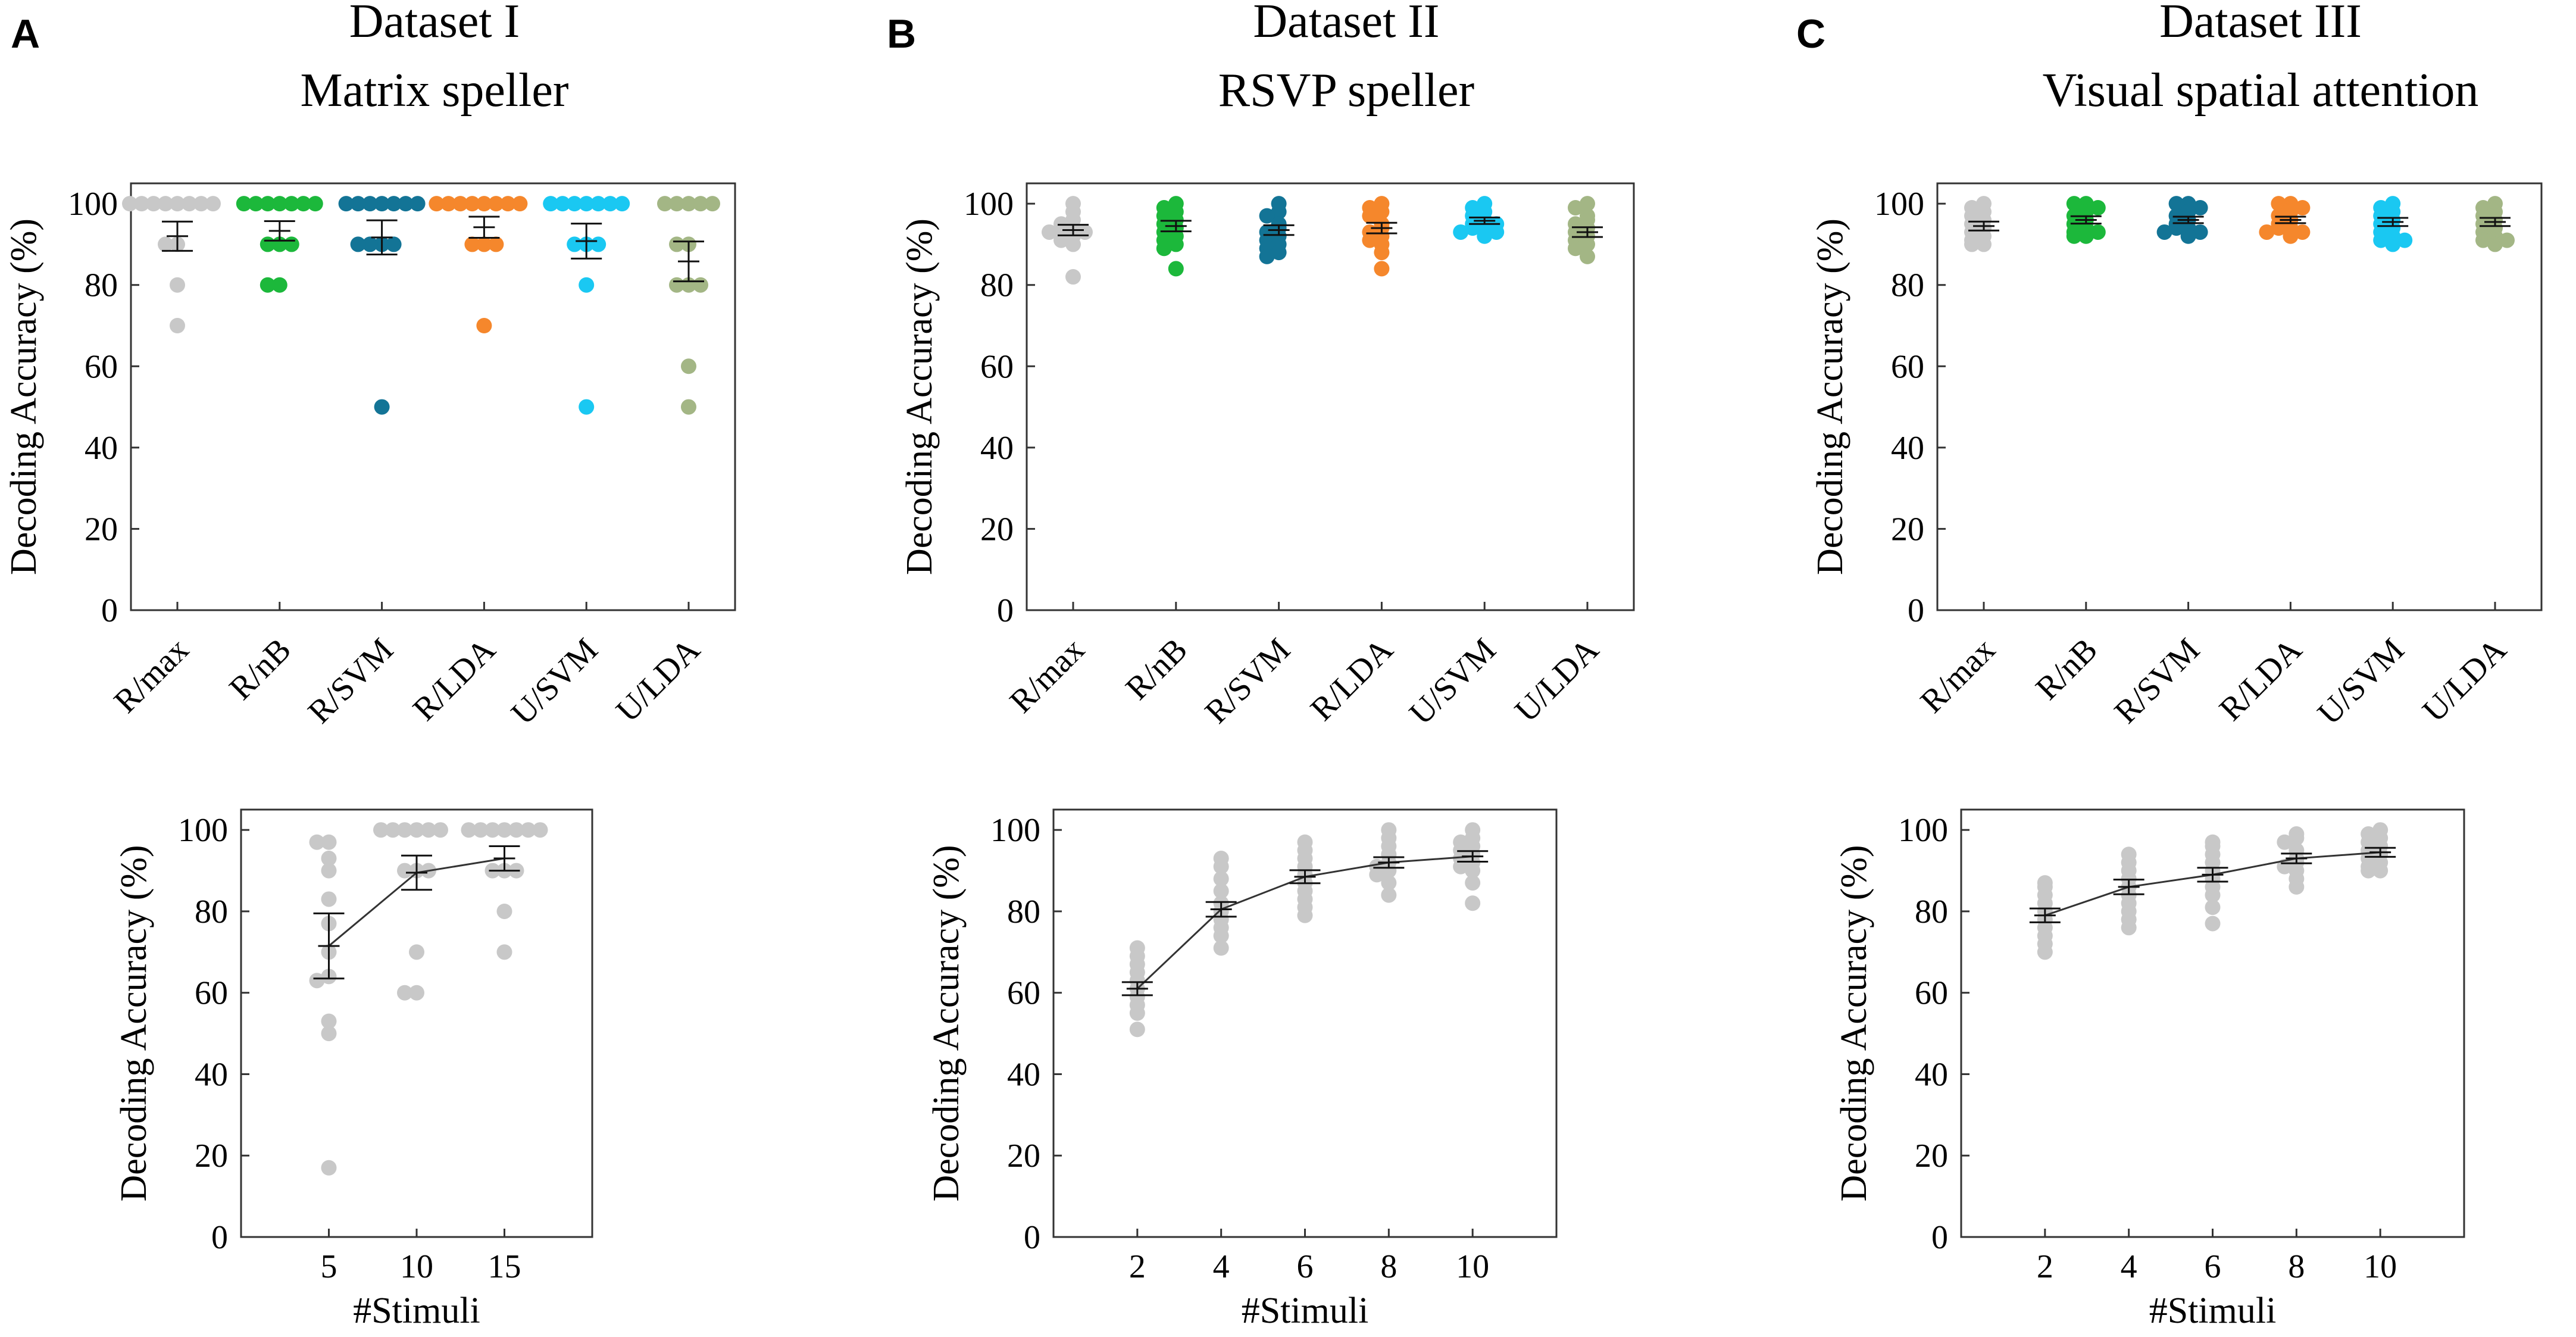 The width and height of the screenshot is (2576, 1337). Describe the element at coordinates (504, 1266) in the screenshot. I see `x-tick-label: 15` at that location.